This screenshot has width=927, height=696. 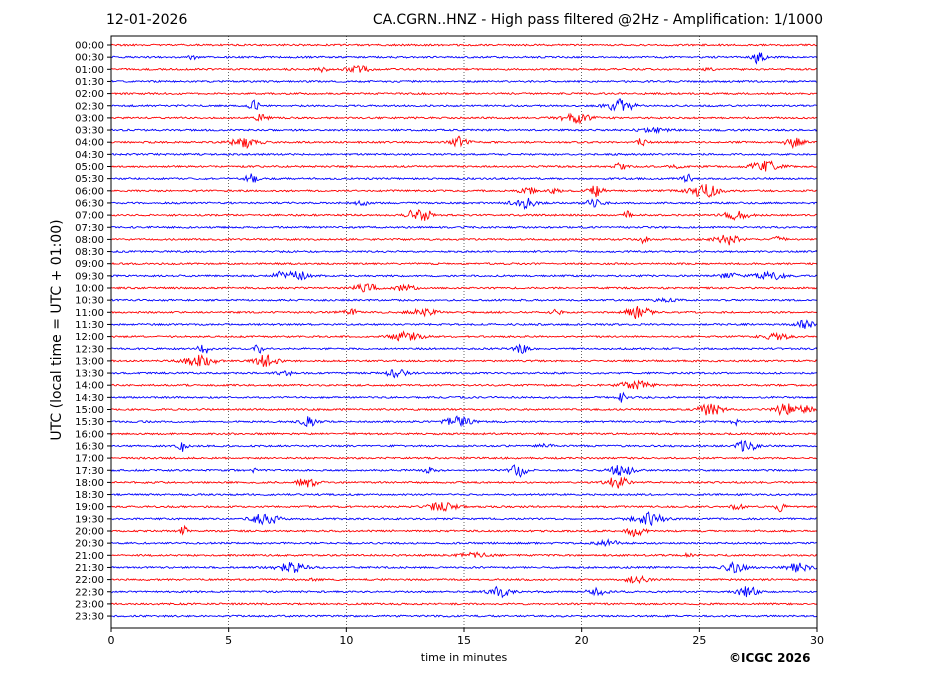 I want to click on y-tick-label-19: 09:30, so click(x=89, y=276).